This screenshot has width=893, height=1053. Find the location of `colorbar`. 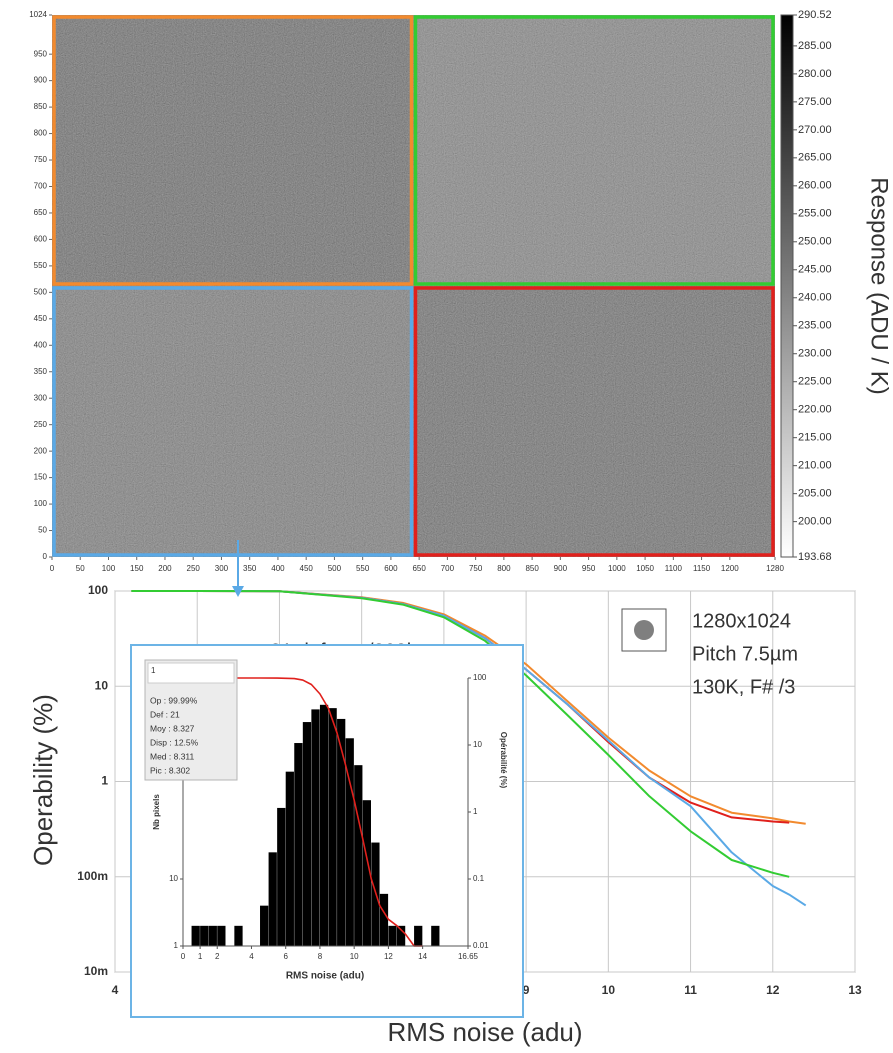

colorbar is located at coordinates (787, 286).